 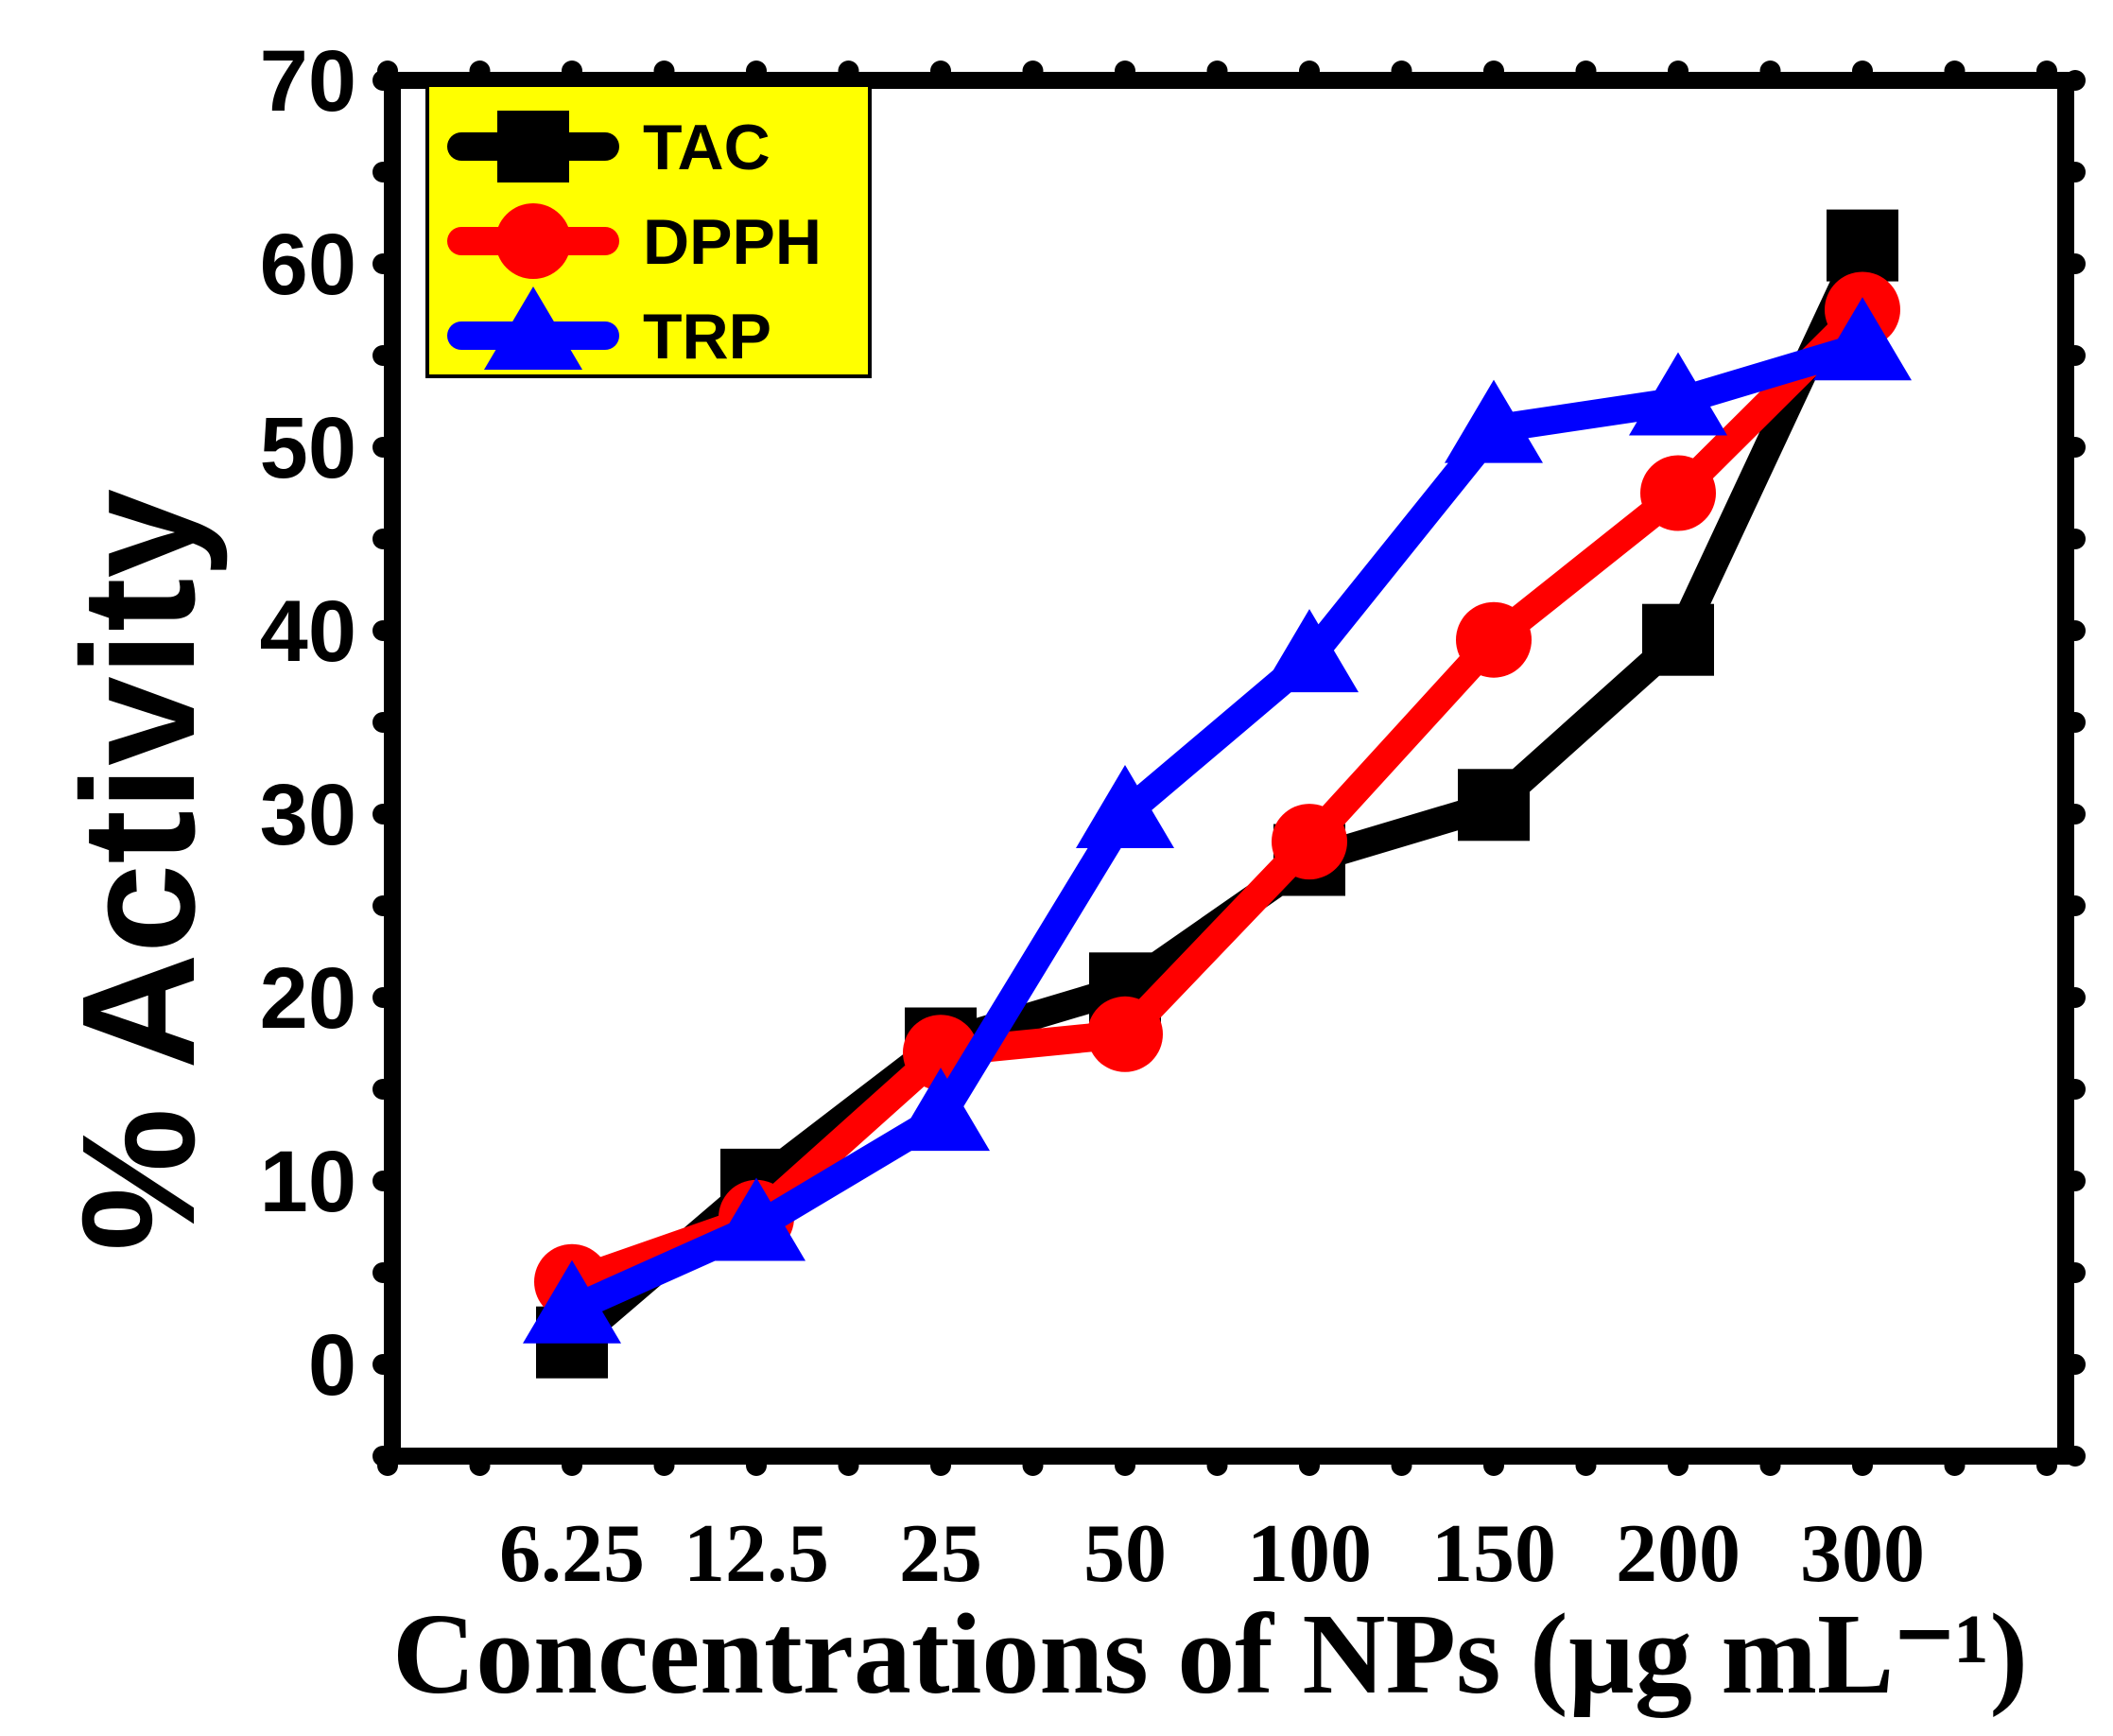 I want to click on x-tick-label: 100, so click(x=1309, y=1554).